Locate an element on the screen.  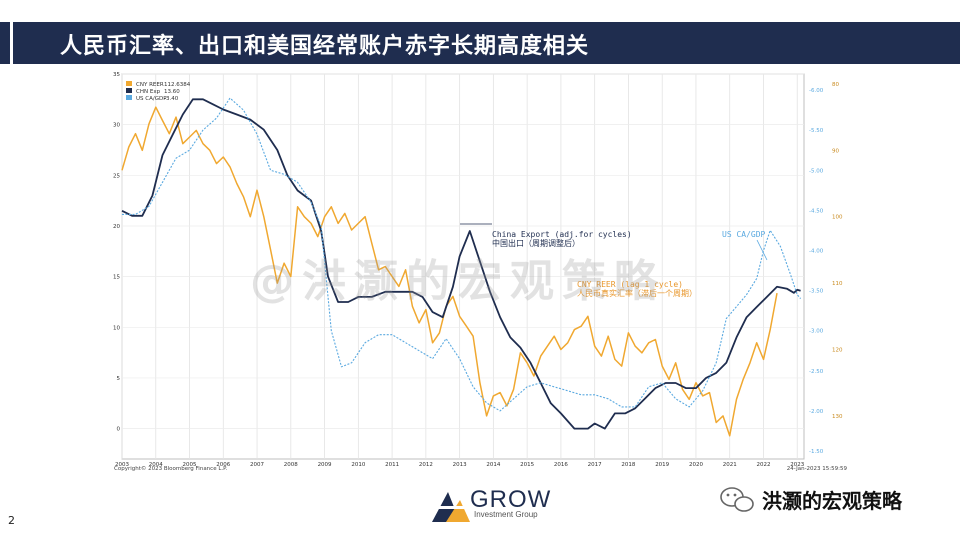
x-tick-label: 2003 is located at coordinates (122, 465).